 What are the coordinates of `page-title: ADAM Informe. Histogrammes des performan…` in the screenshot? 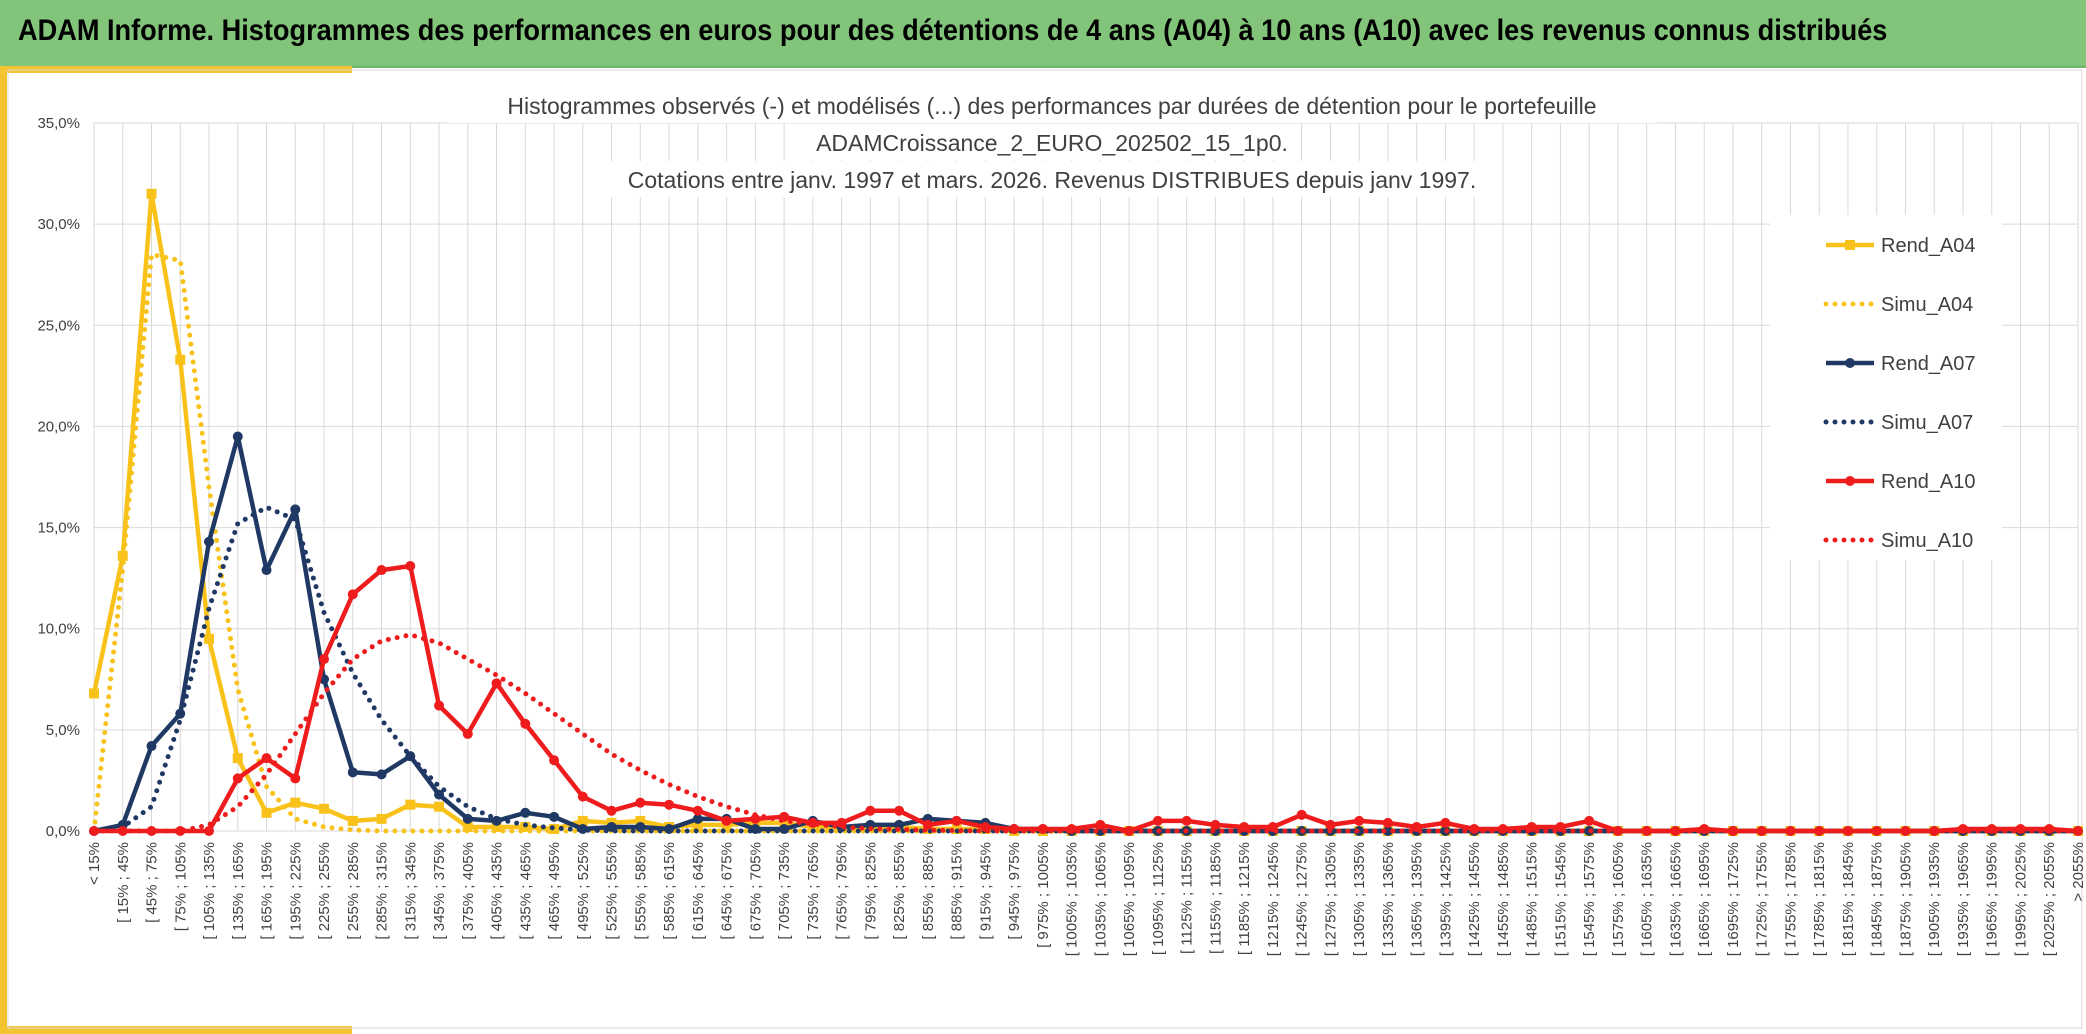 It's located at (953, 30).